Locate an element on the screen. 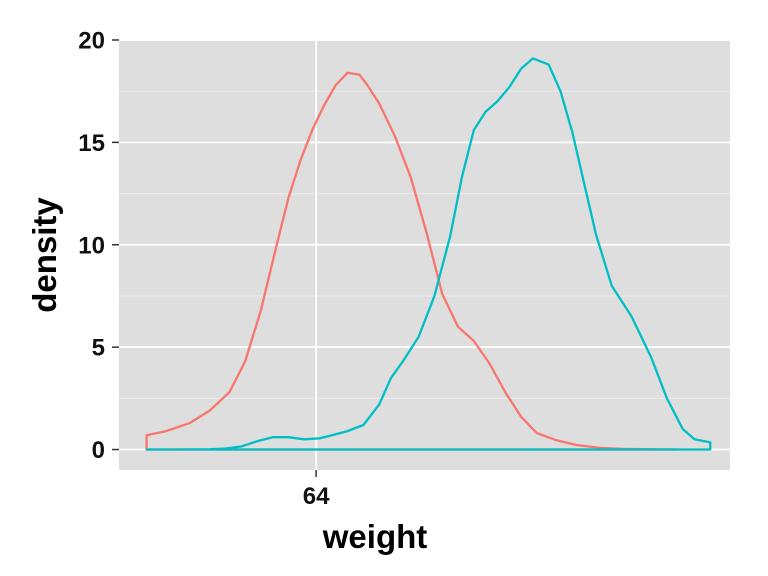 This screenshot has height=576, width=768. x-tick-label: 64 is located at coordinates (316, 496).